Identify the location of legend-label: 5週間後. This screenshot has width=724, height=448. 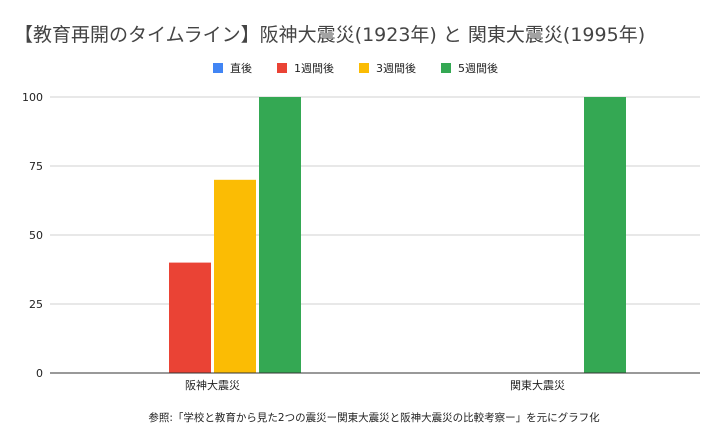
(478, 68).